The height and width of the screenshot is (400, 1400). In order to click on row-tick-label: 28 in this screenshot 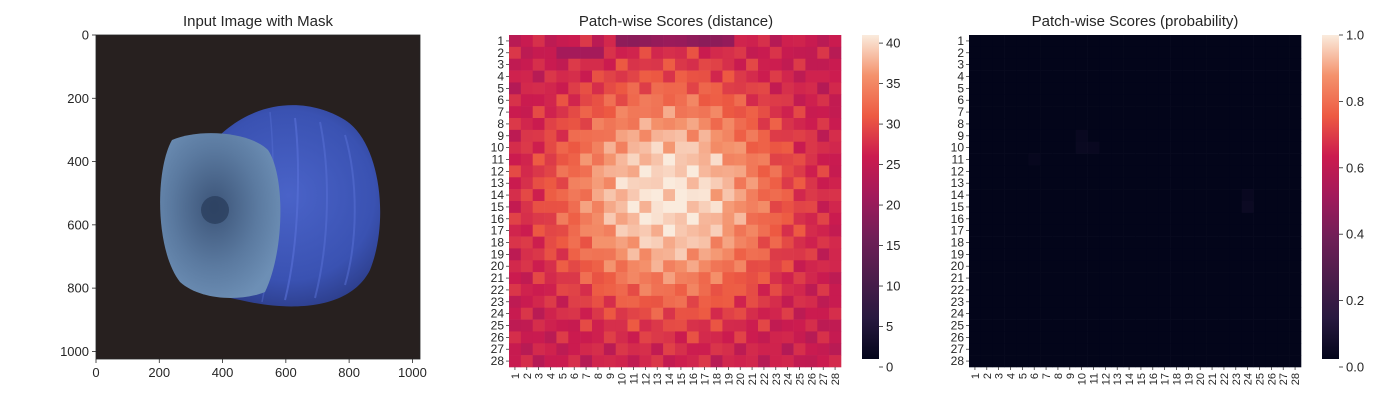, I will do `click(958, 361)`.